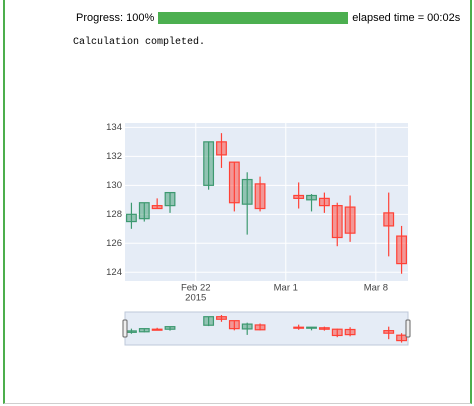  Describe the element at coordinates (196, 288) in the screenshot. I see `x-tick-label: Feb 22` at that location.